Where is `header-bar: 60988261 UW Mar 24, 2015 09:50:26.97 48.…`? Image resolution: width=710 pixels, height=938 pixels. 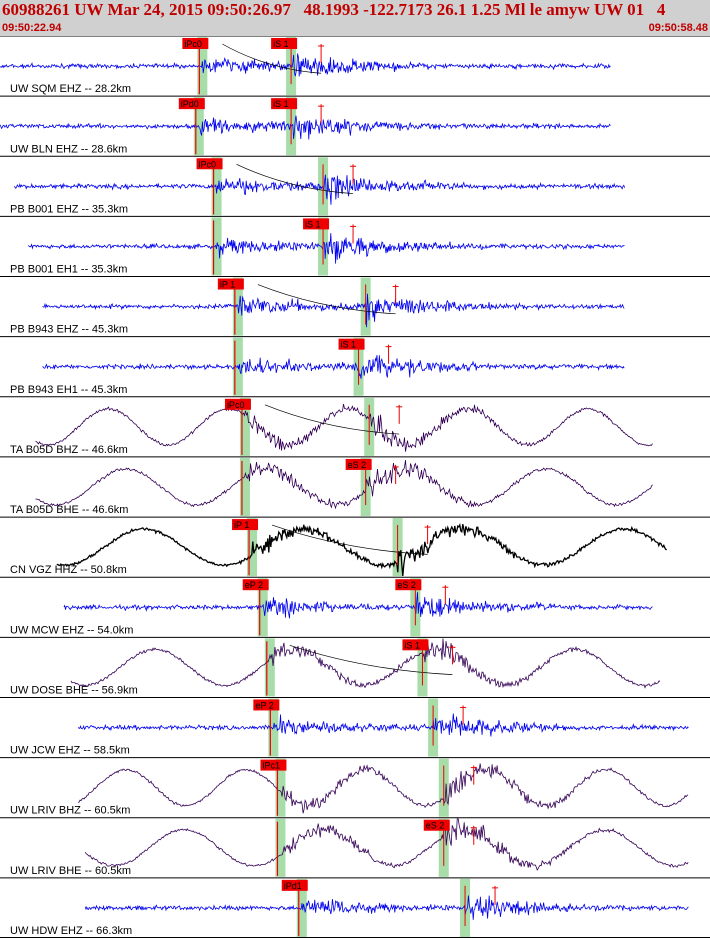 header-bar: 60988261 UW Mar 24, 2015 09:50:26.97 48.… is located at coordinates (355, 18).